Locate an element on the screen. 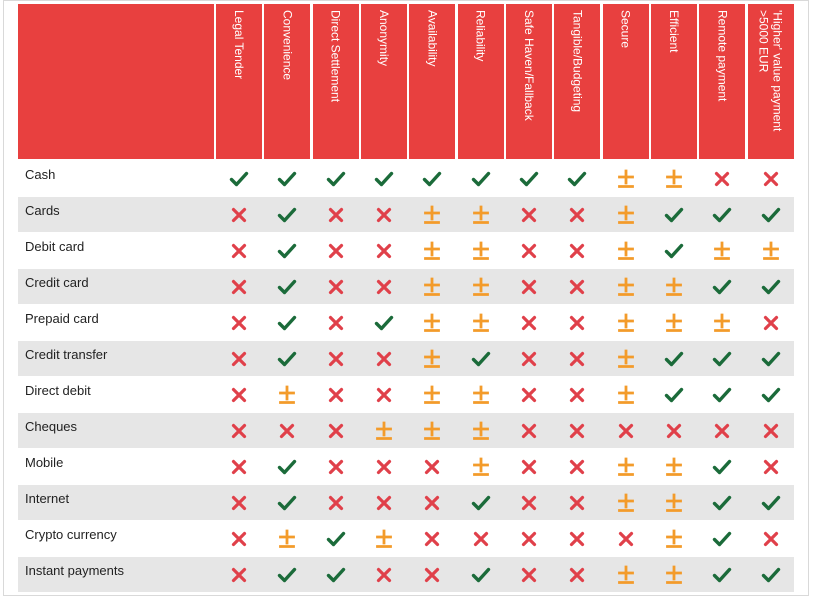 This screenshot has width=815, height=603. column-header-label: Legal Tender is located at coordinates (239, 45).